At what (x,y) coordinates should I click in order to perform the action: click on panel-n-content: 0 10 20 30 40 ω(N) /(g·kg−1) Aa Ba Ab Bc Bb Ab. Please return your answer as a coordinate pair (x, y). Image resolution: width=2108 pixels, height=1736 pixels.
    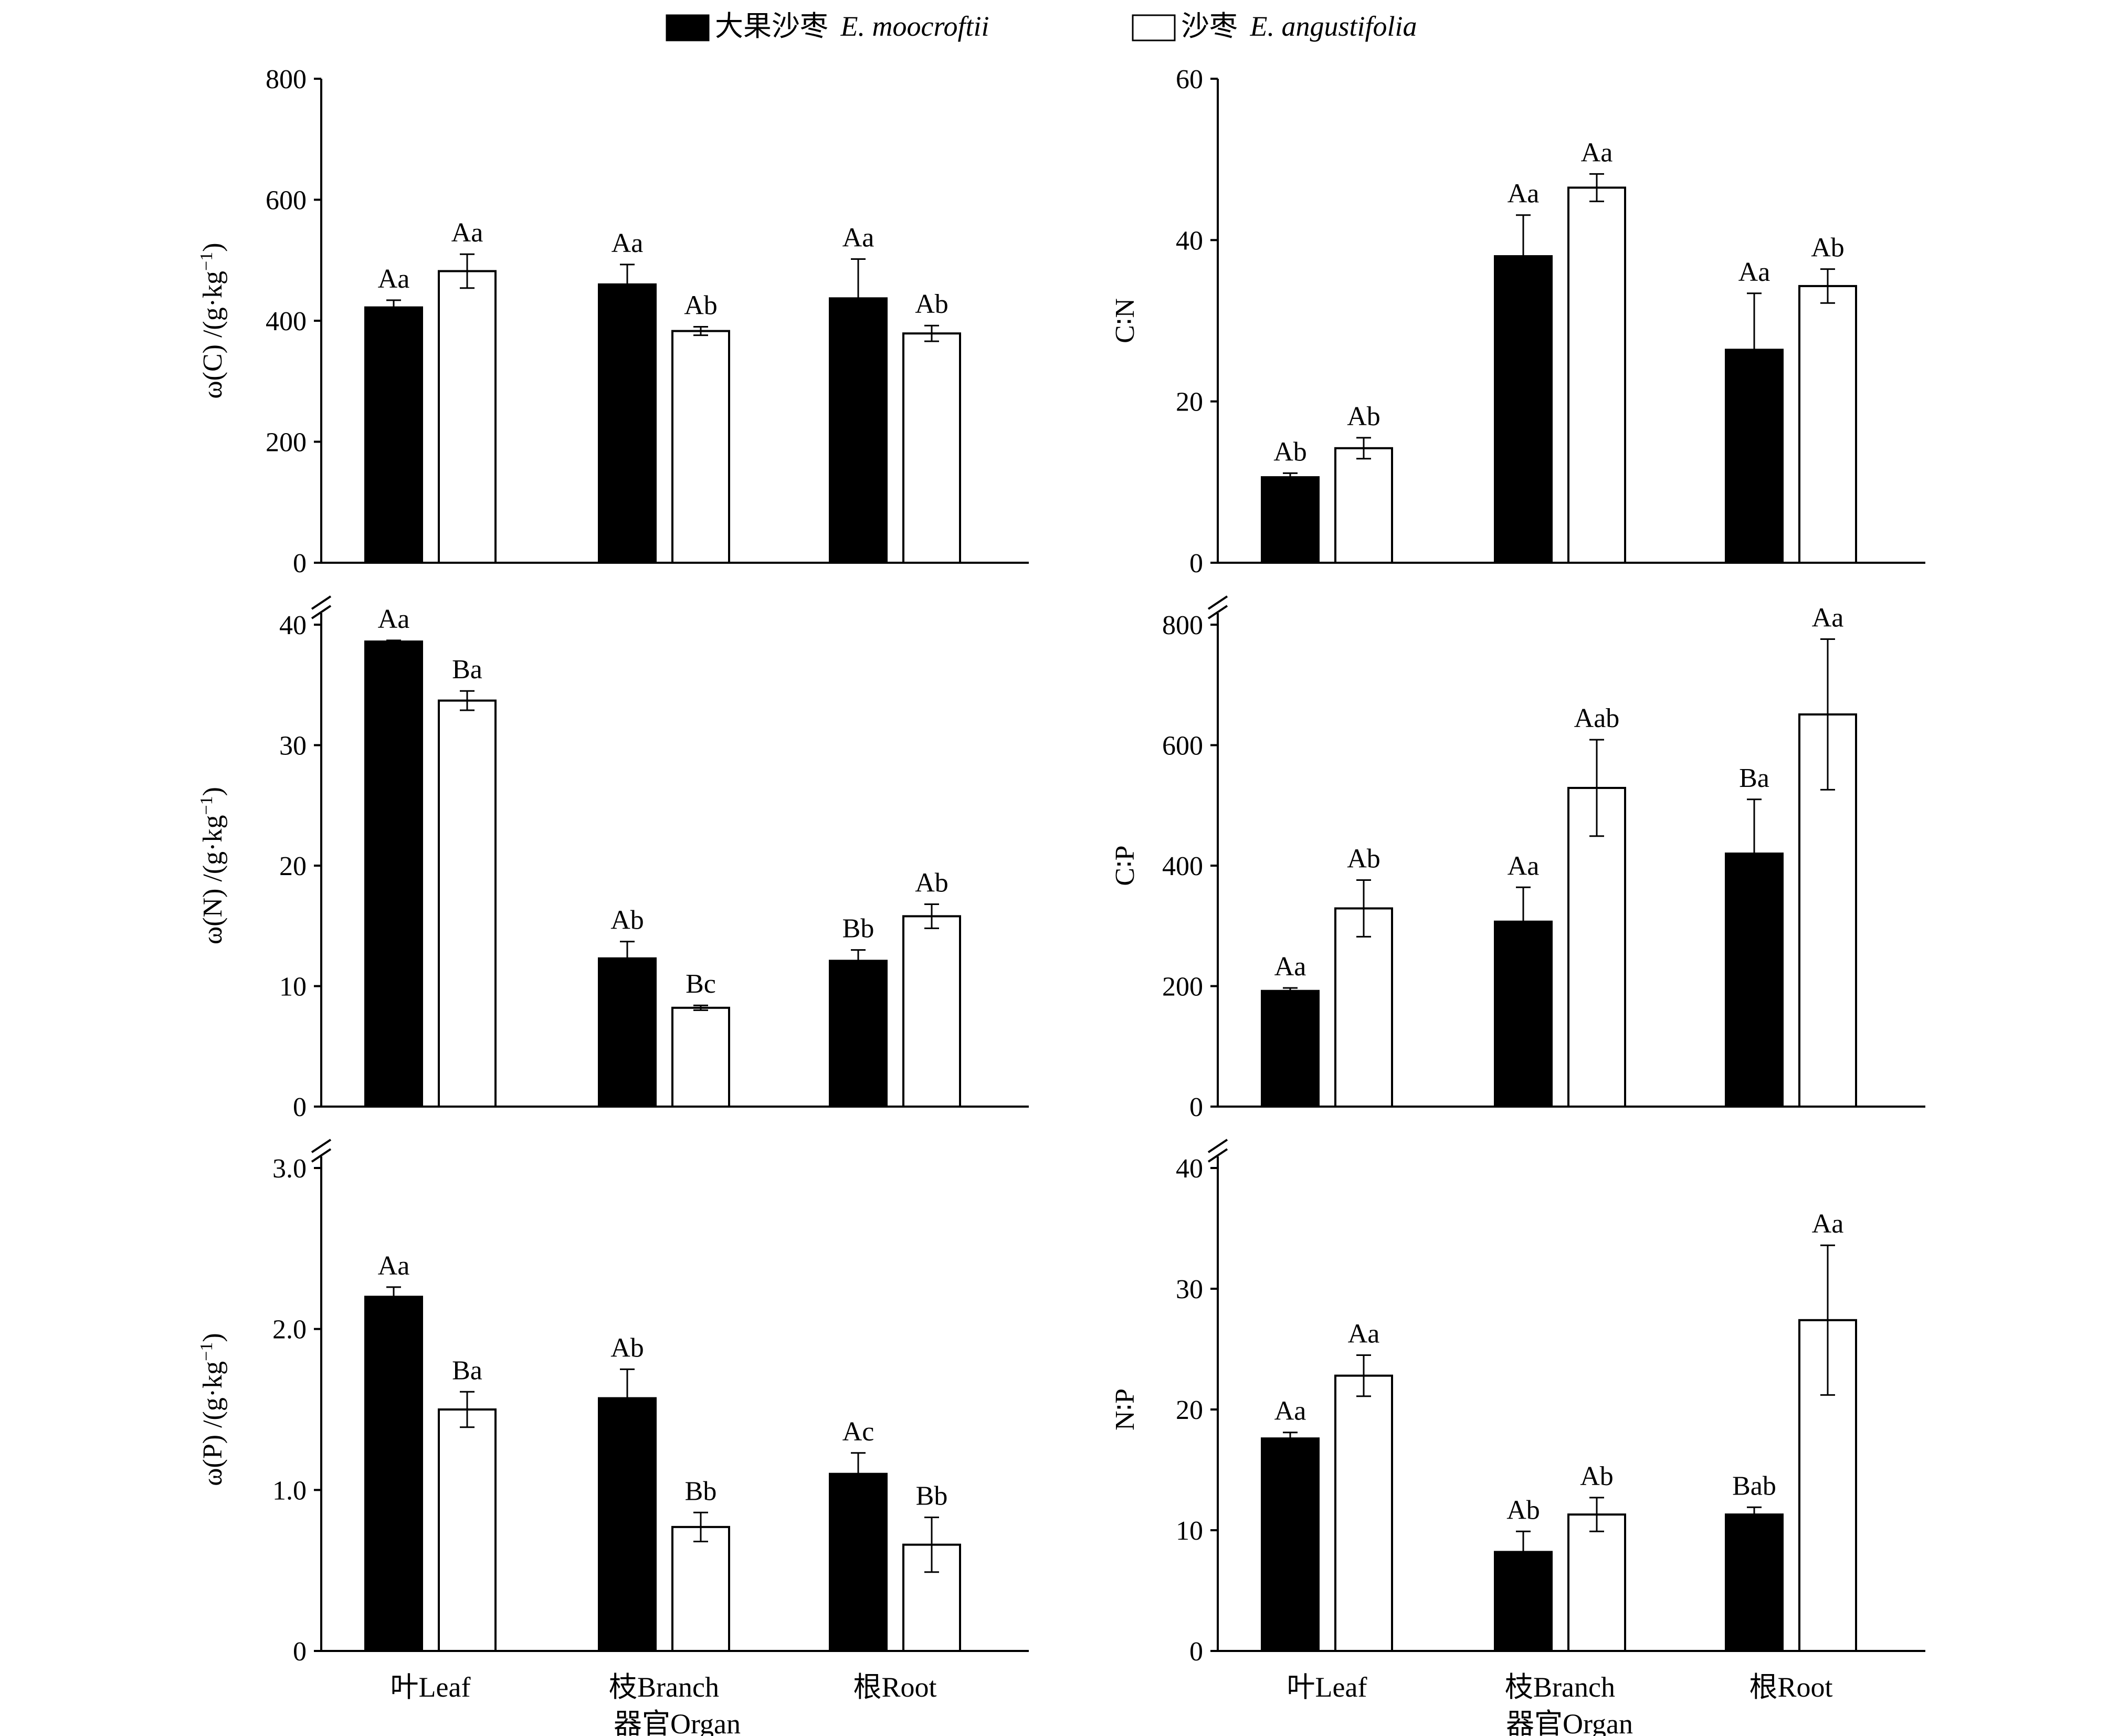
    Looking at the image, I should click on (613, 859).